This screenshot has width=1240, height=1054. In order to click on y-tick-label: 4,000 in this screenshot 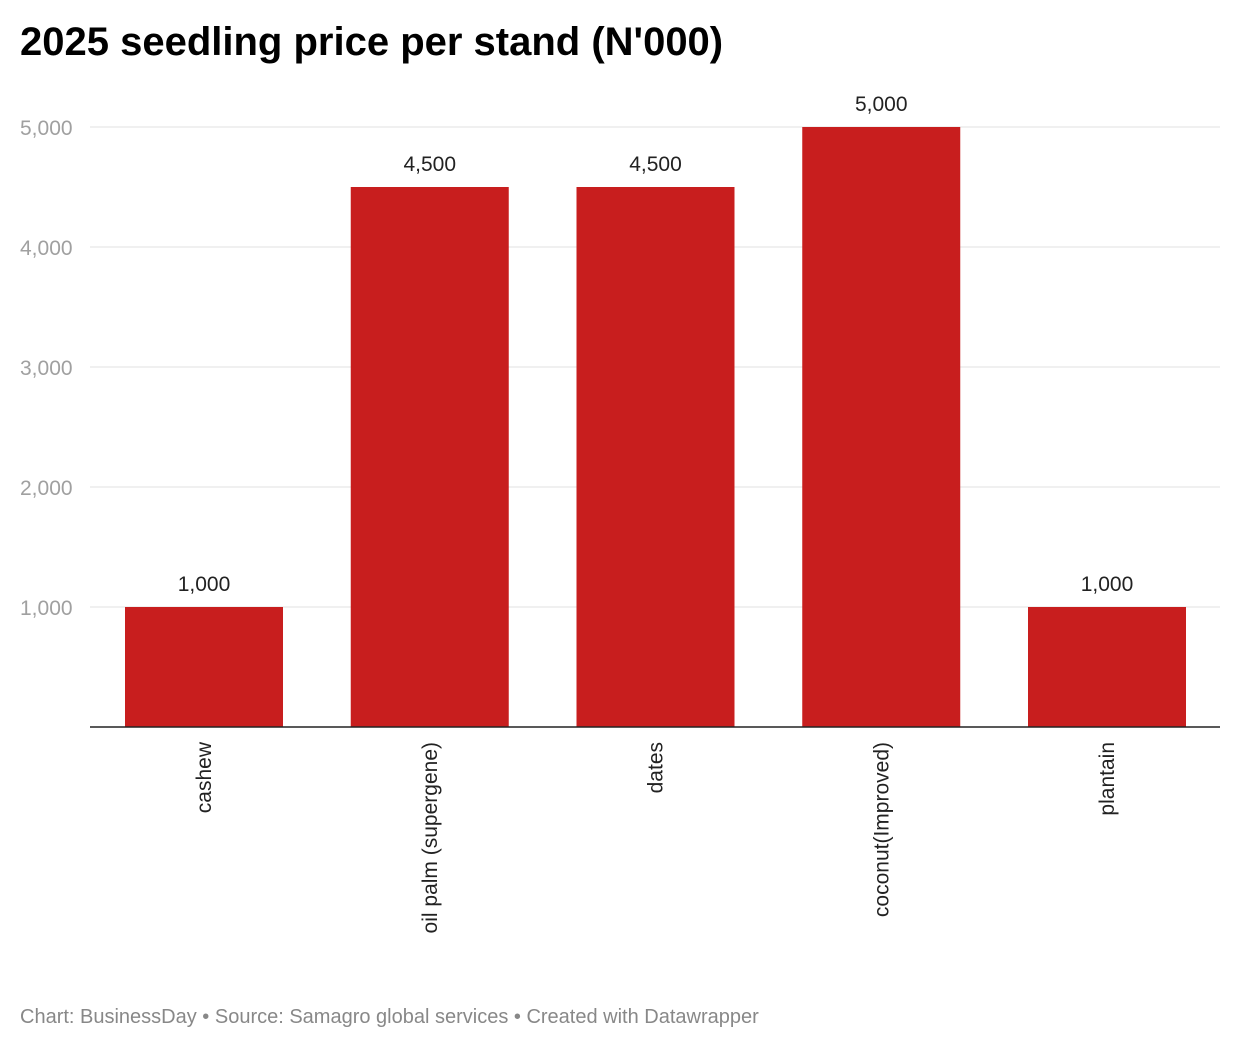, I will do `click(46, 248)`.